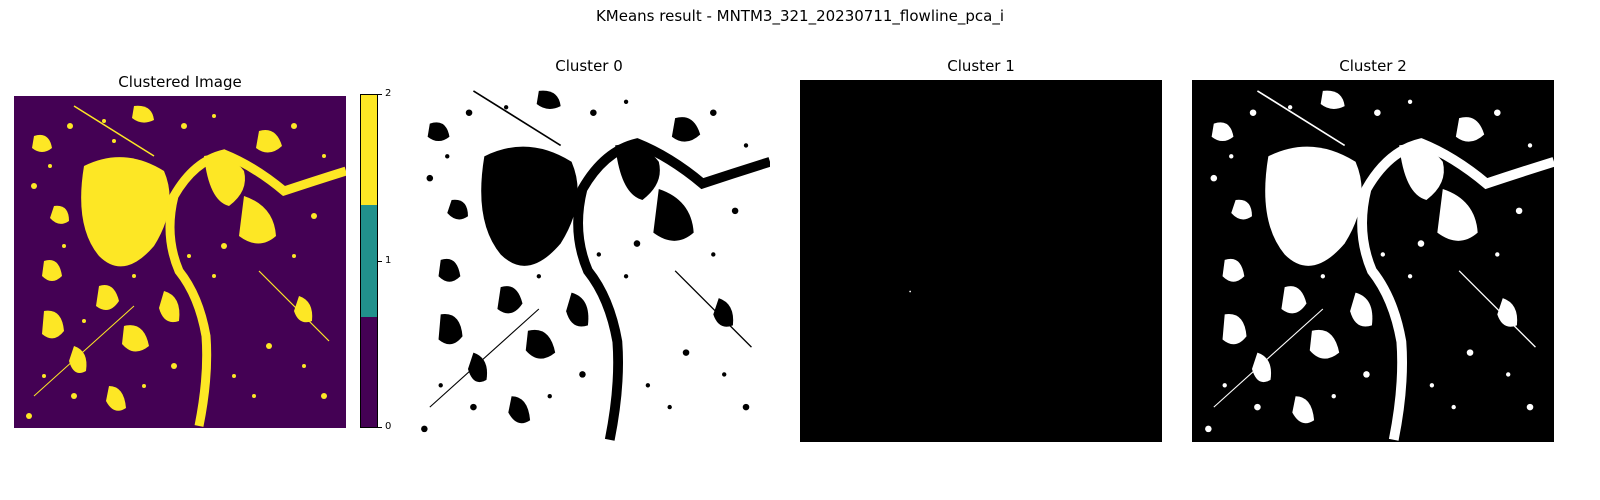 This screenshot has width=1600, height=500. What do you see at coordinates (388, 93) in the screenshot?
I see `colorbar-tick-label-2: 2` at bounding box center [388, 93].